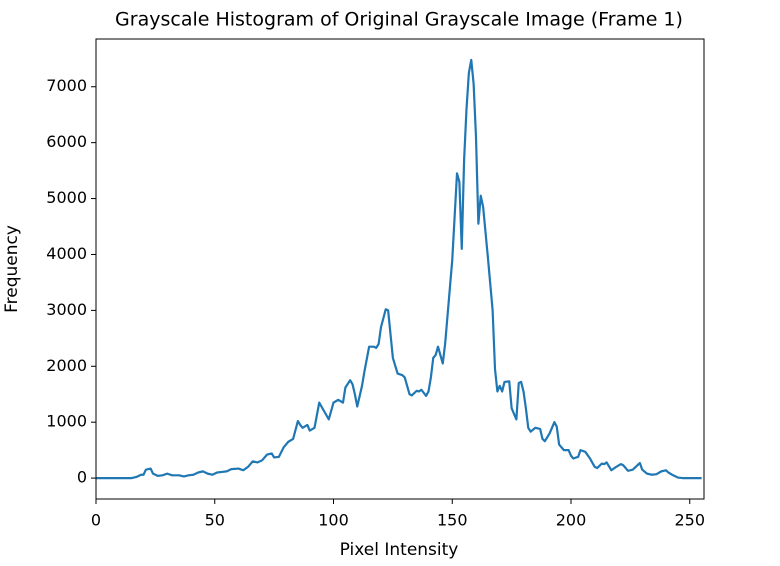 The image size is (780, 566). Describe the element at coordinates (82, 477) in the screenshot. I see `y-tick-label: 0` at that location.